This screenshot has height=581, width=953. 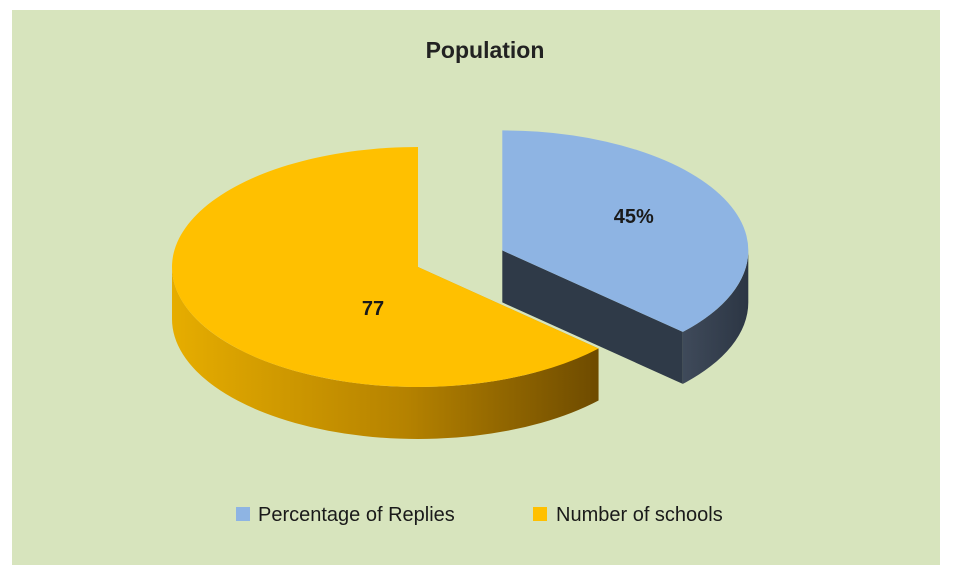 I want to click on pie-side-number-of-schools, so click(x=385, y=353).